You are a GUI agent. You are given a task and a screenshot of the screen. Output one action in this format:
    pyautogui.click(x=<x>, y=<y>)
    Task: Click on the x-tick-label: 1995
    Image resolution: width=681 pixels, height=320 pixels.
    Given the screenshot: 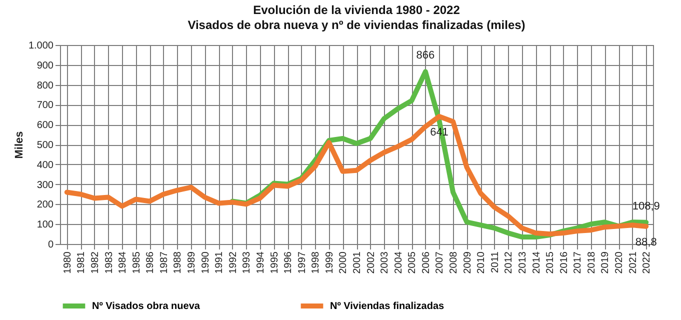 What is the action you would take?
    pyautogui.click(x=274, y=262)
    